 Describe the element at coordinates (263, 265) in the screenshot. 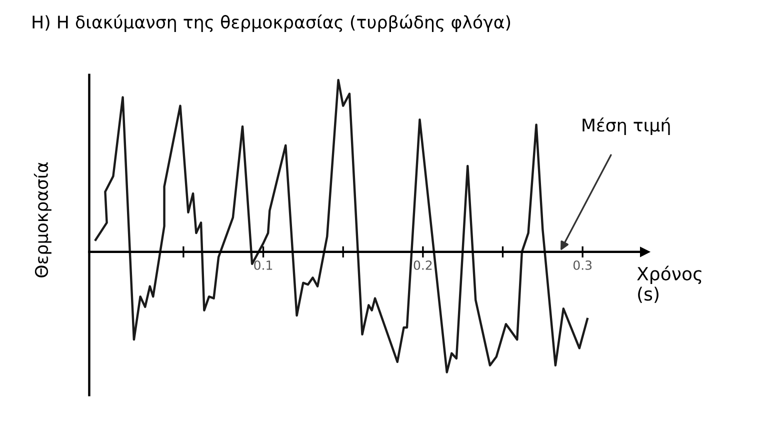

I see `x-tick-label: 0.1` at that location.